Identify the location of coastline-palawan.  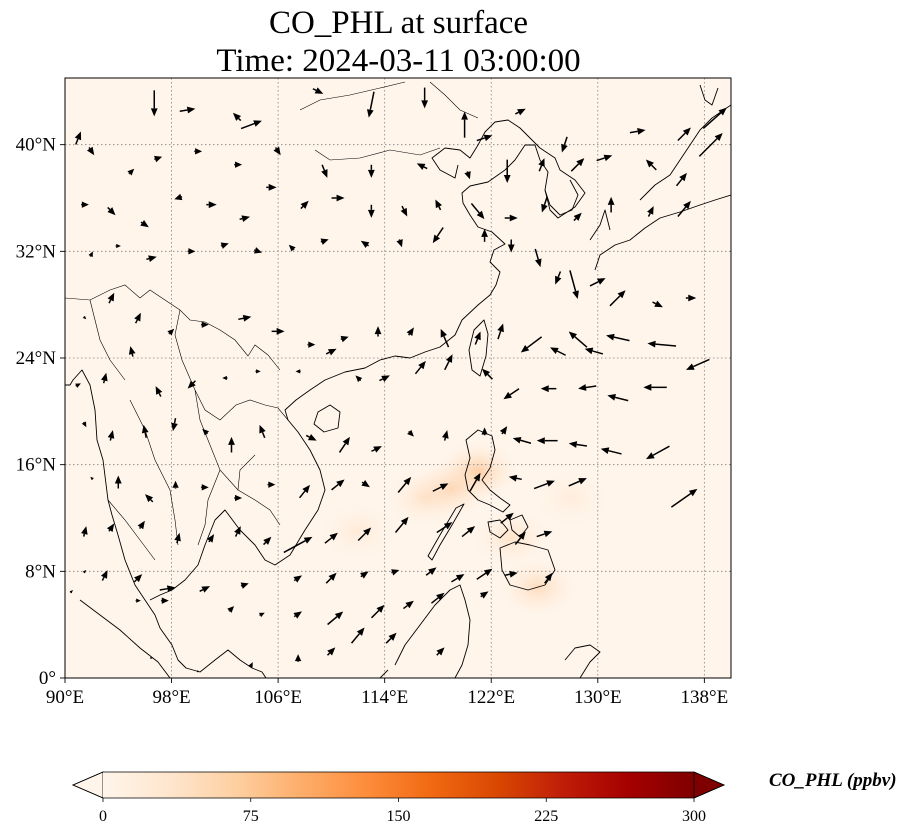
(446, 532).